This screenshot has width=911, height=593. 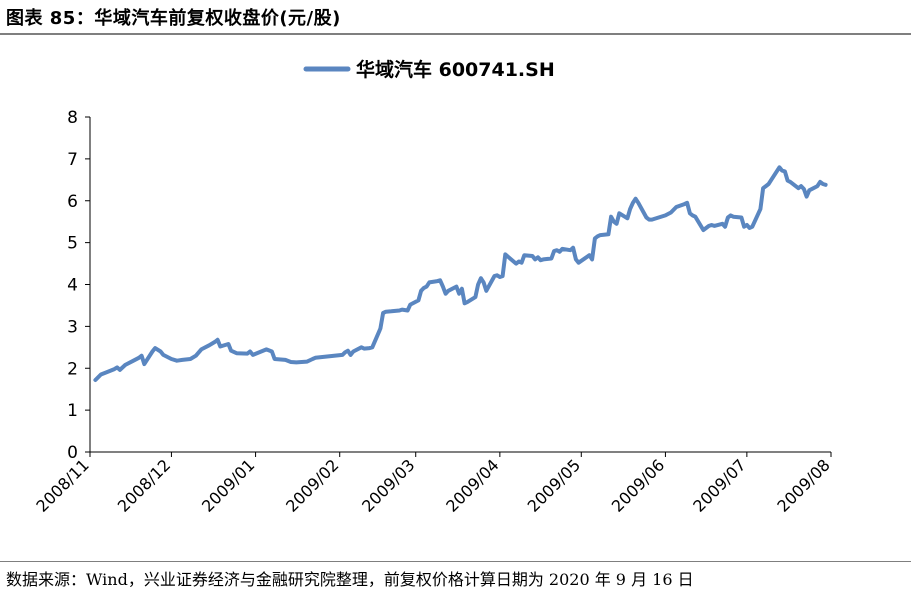 I want to click on y-tick-label: 5, so click(x=72, y=244).